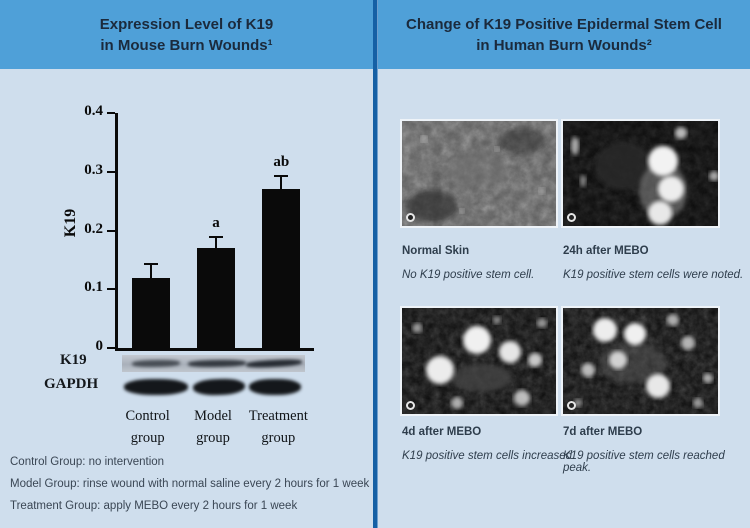 The image size is (750, 528). What do you see at coordinates (219, 387) in the screenshot?
I see `gapdh-band-model` at bounding box center [219, 387].